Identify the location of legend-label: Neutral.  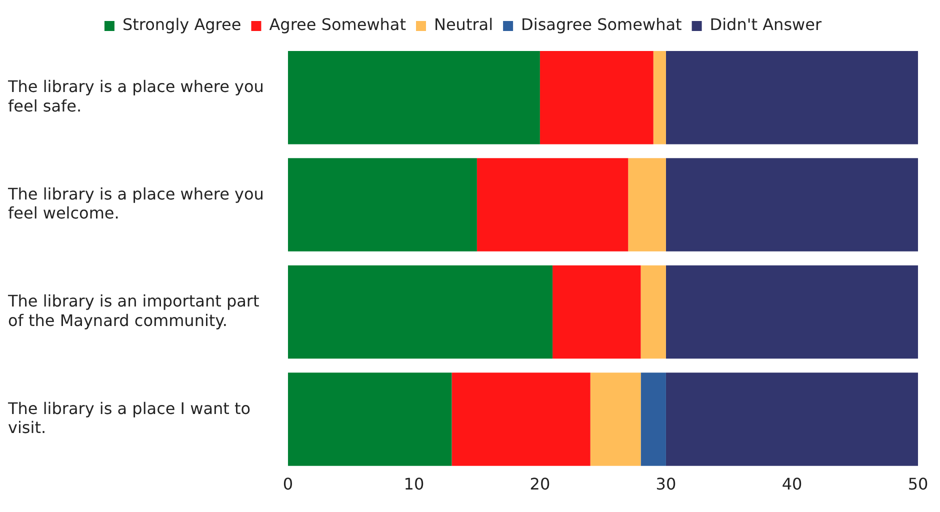
(464, 24).